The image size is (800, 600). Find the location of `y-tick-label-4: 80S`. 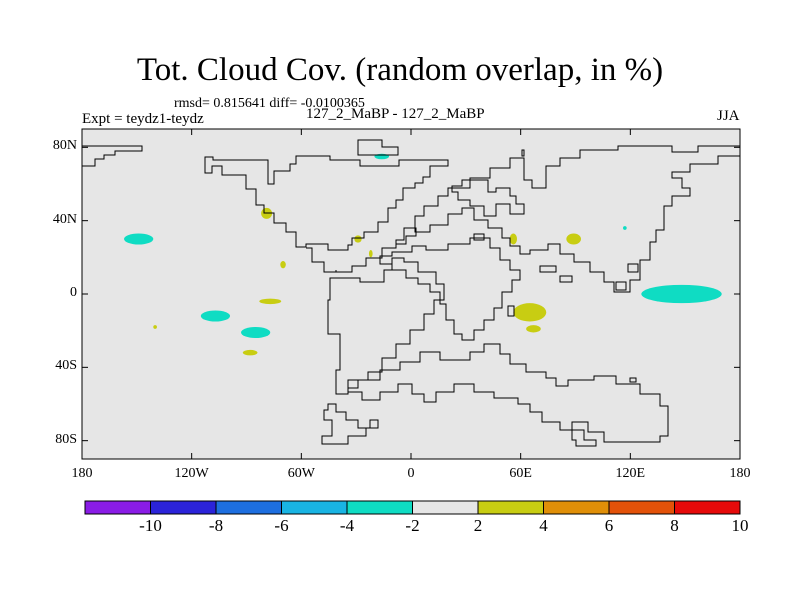

y-tick-label-4: 80S is located at coordinates (66, 439).